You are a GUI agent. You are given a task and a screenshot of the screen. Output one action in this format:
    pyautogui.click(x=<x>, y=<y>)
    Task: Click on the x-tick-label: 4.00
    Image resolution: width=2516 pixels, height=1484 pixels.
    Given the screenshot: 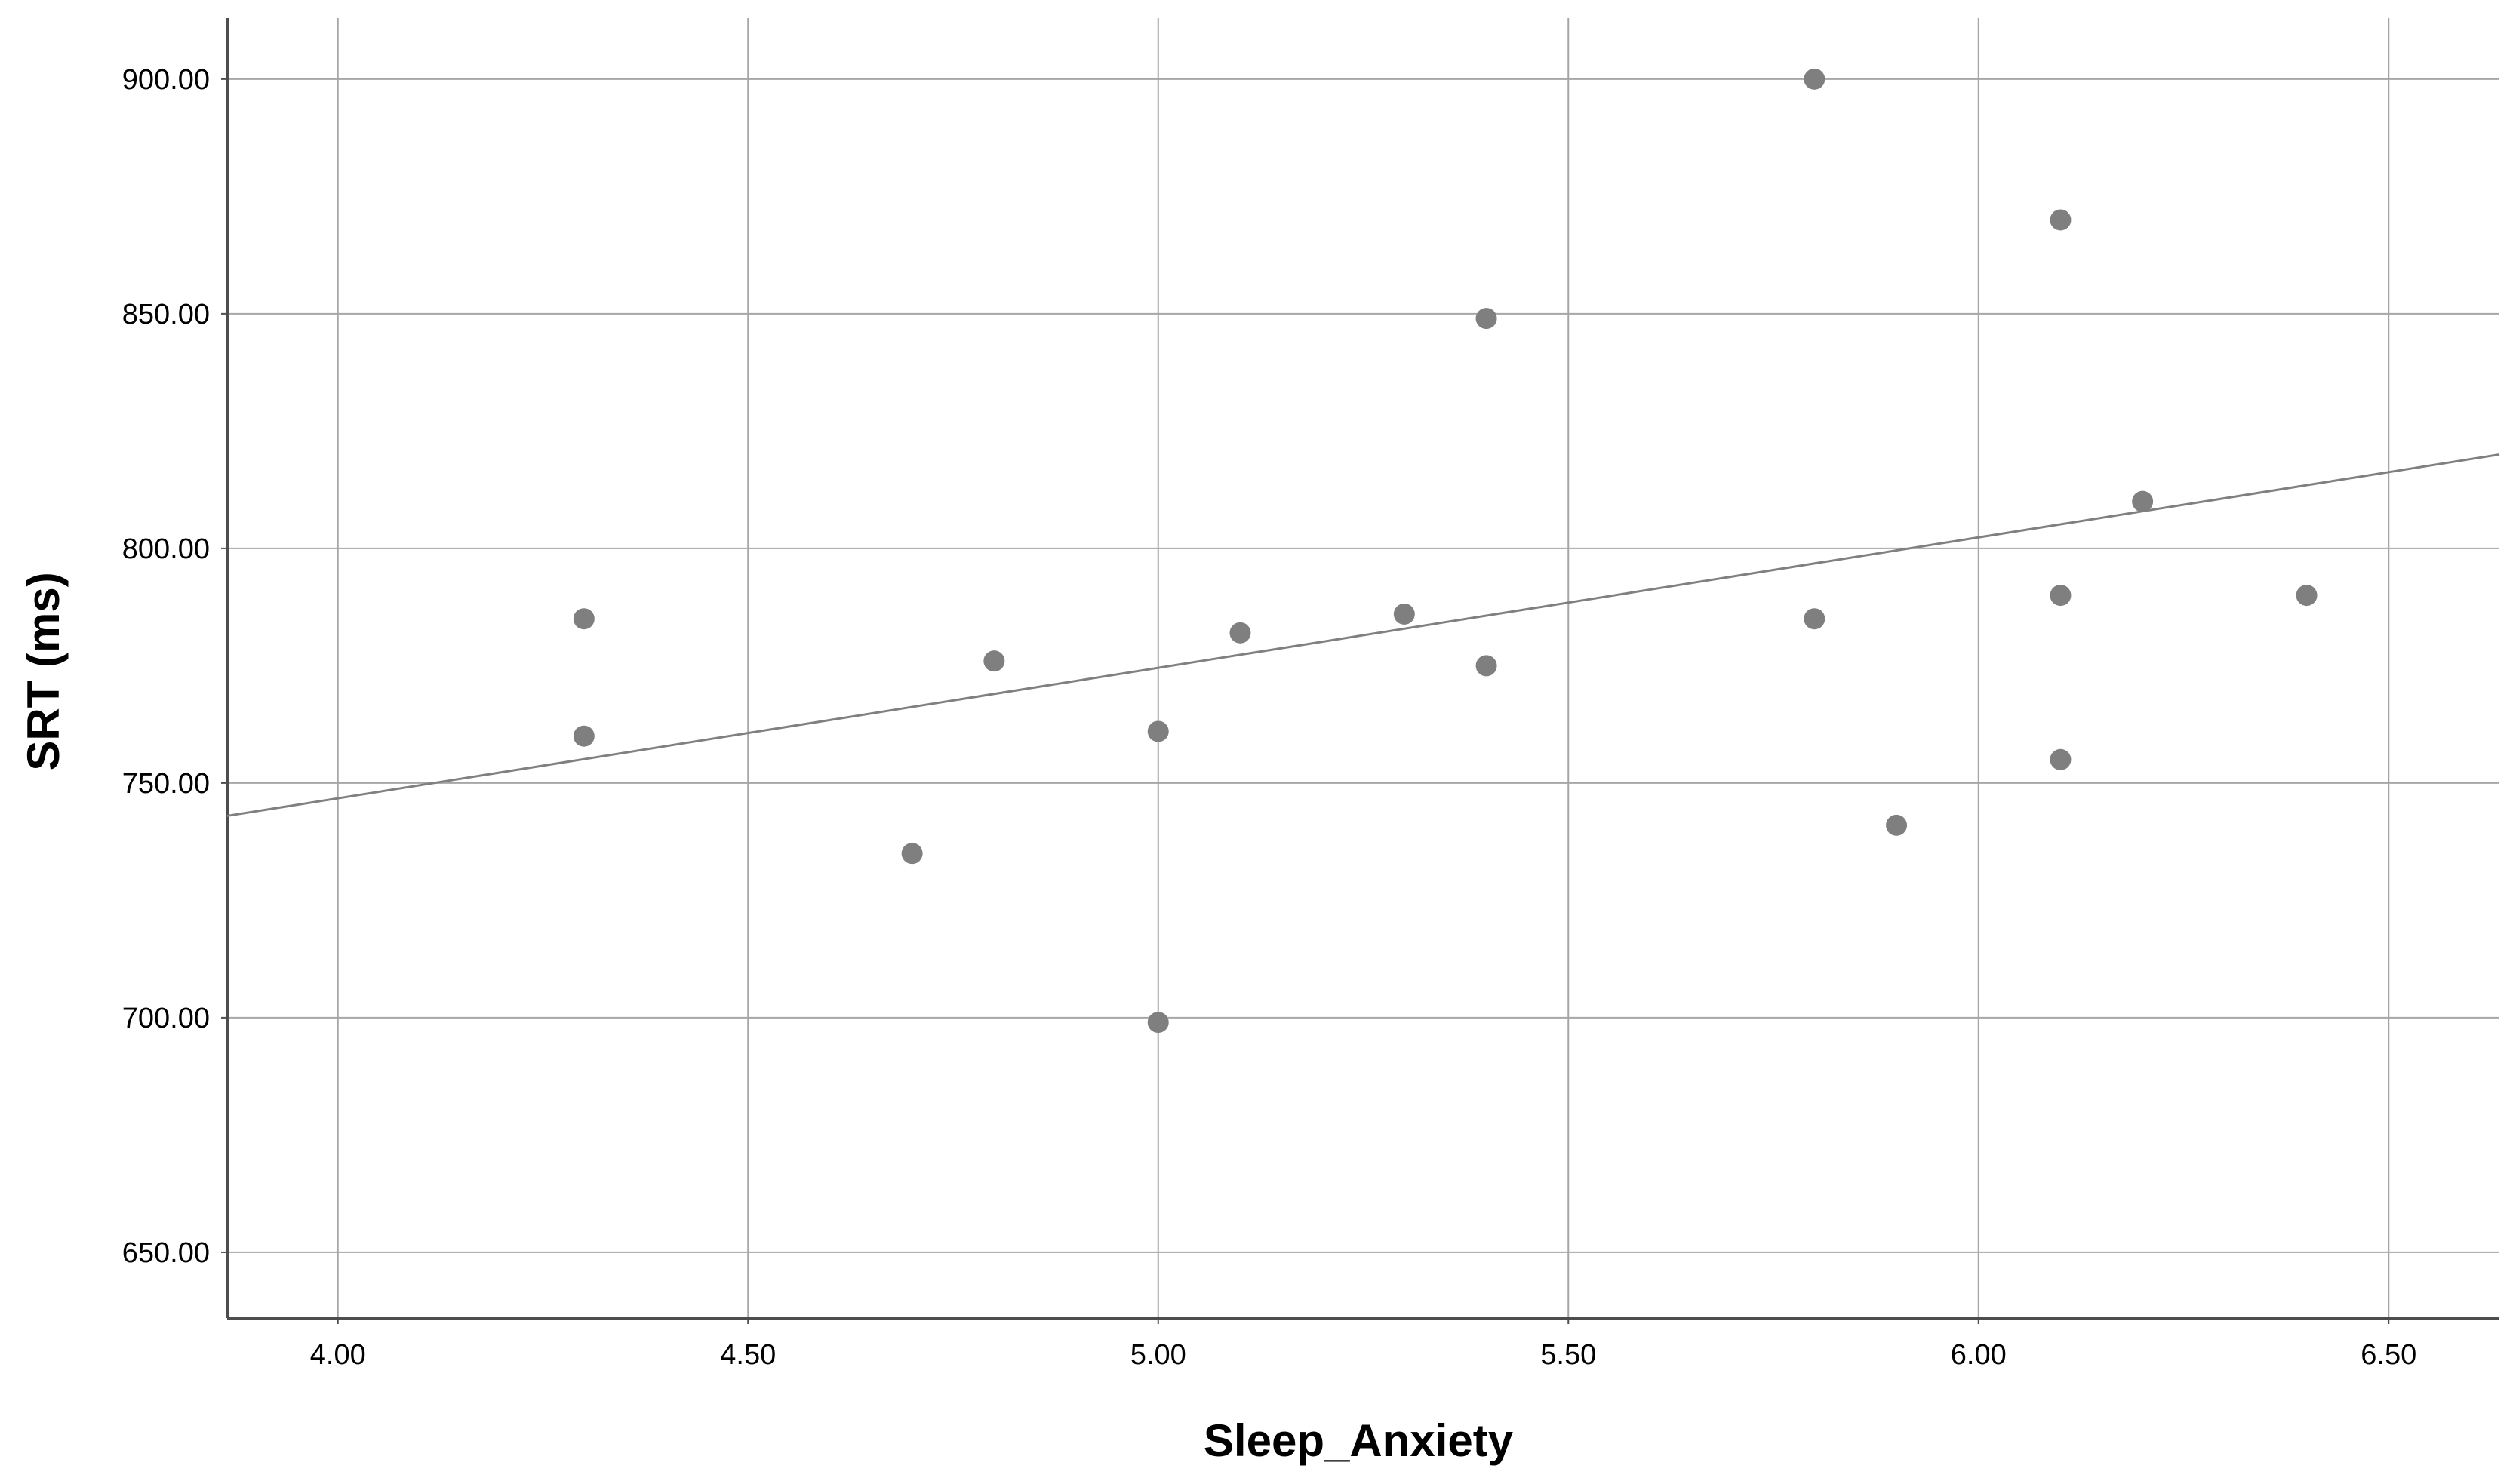 What is the action you would take?
    pyautogui.click(x=338, y=1355)
    